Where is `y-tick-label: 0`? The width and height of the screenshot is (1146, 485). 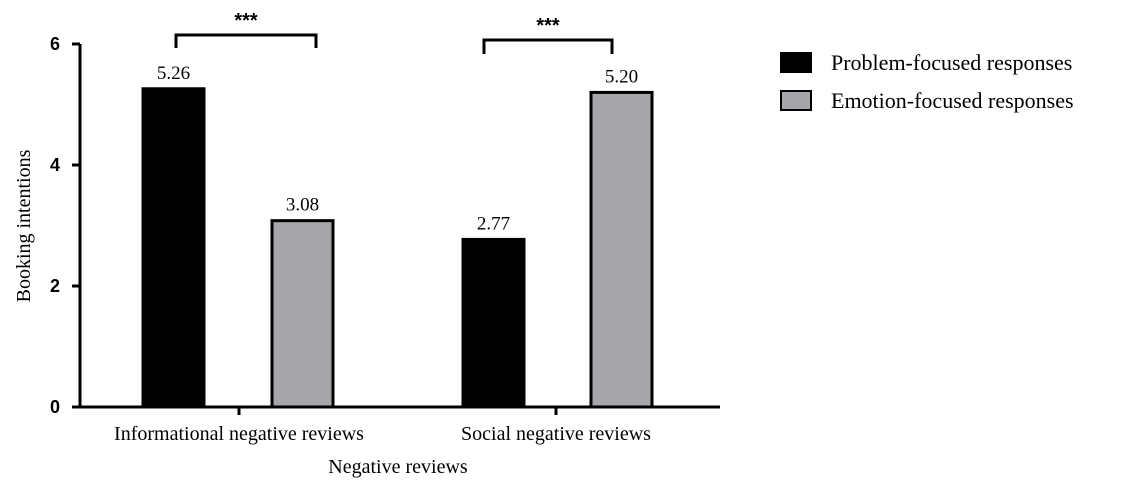
y-tick-label: 0 is located at coordinates (55, 407).